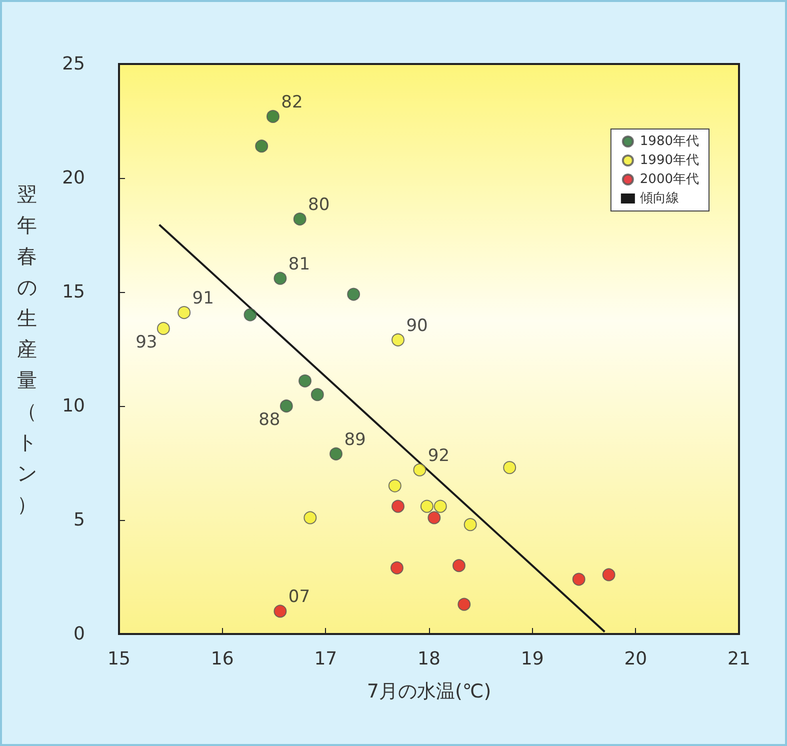  Describe the element at coordinates (439, 456) in the screenshot. I see `annotation: 92` at that location.